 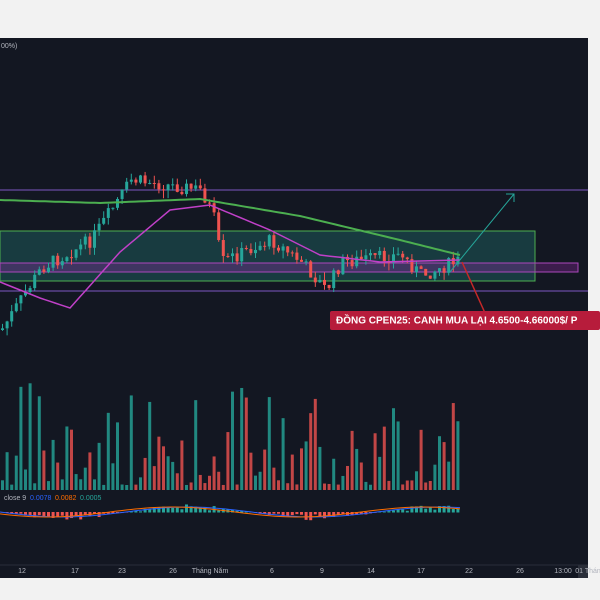 I want to click on x-tick-label: 23, so click(x=122, y=571).